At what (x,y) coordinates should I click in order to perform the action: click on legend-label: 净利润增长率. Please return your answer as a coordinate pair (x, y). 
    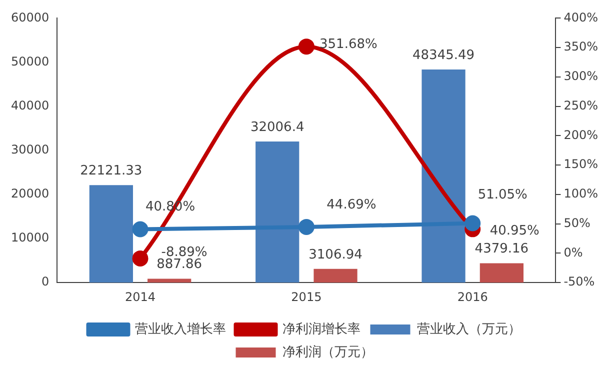
    Looking at the image, I should click on (321, 328).